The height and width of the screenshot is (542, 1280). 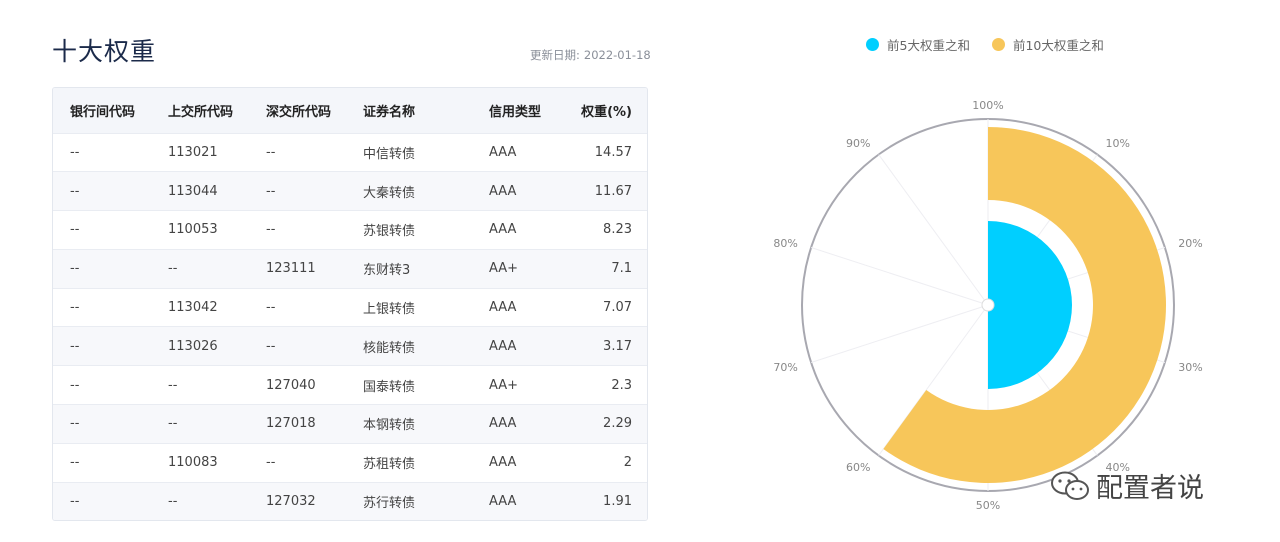 What do you see at coordinates (1118, 143) in the screenshot?
I see `angle-tick-label: 10%` at bounding box center [1118, 143].